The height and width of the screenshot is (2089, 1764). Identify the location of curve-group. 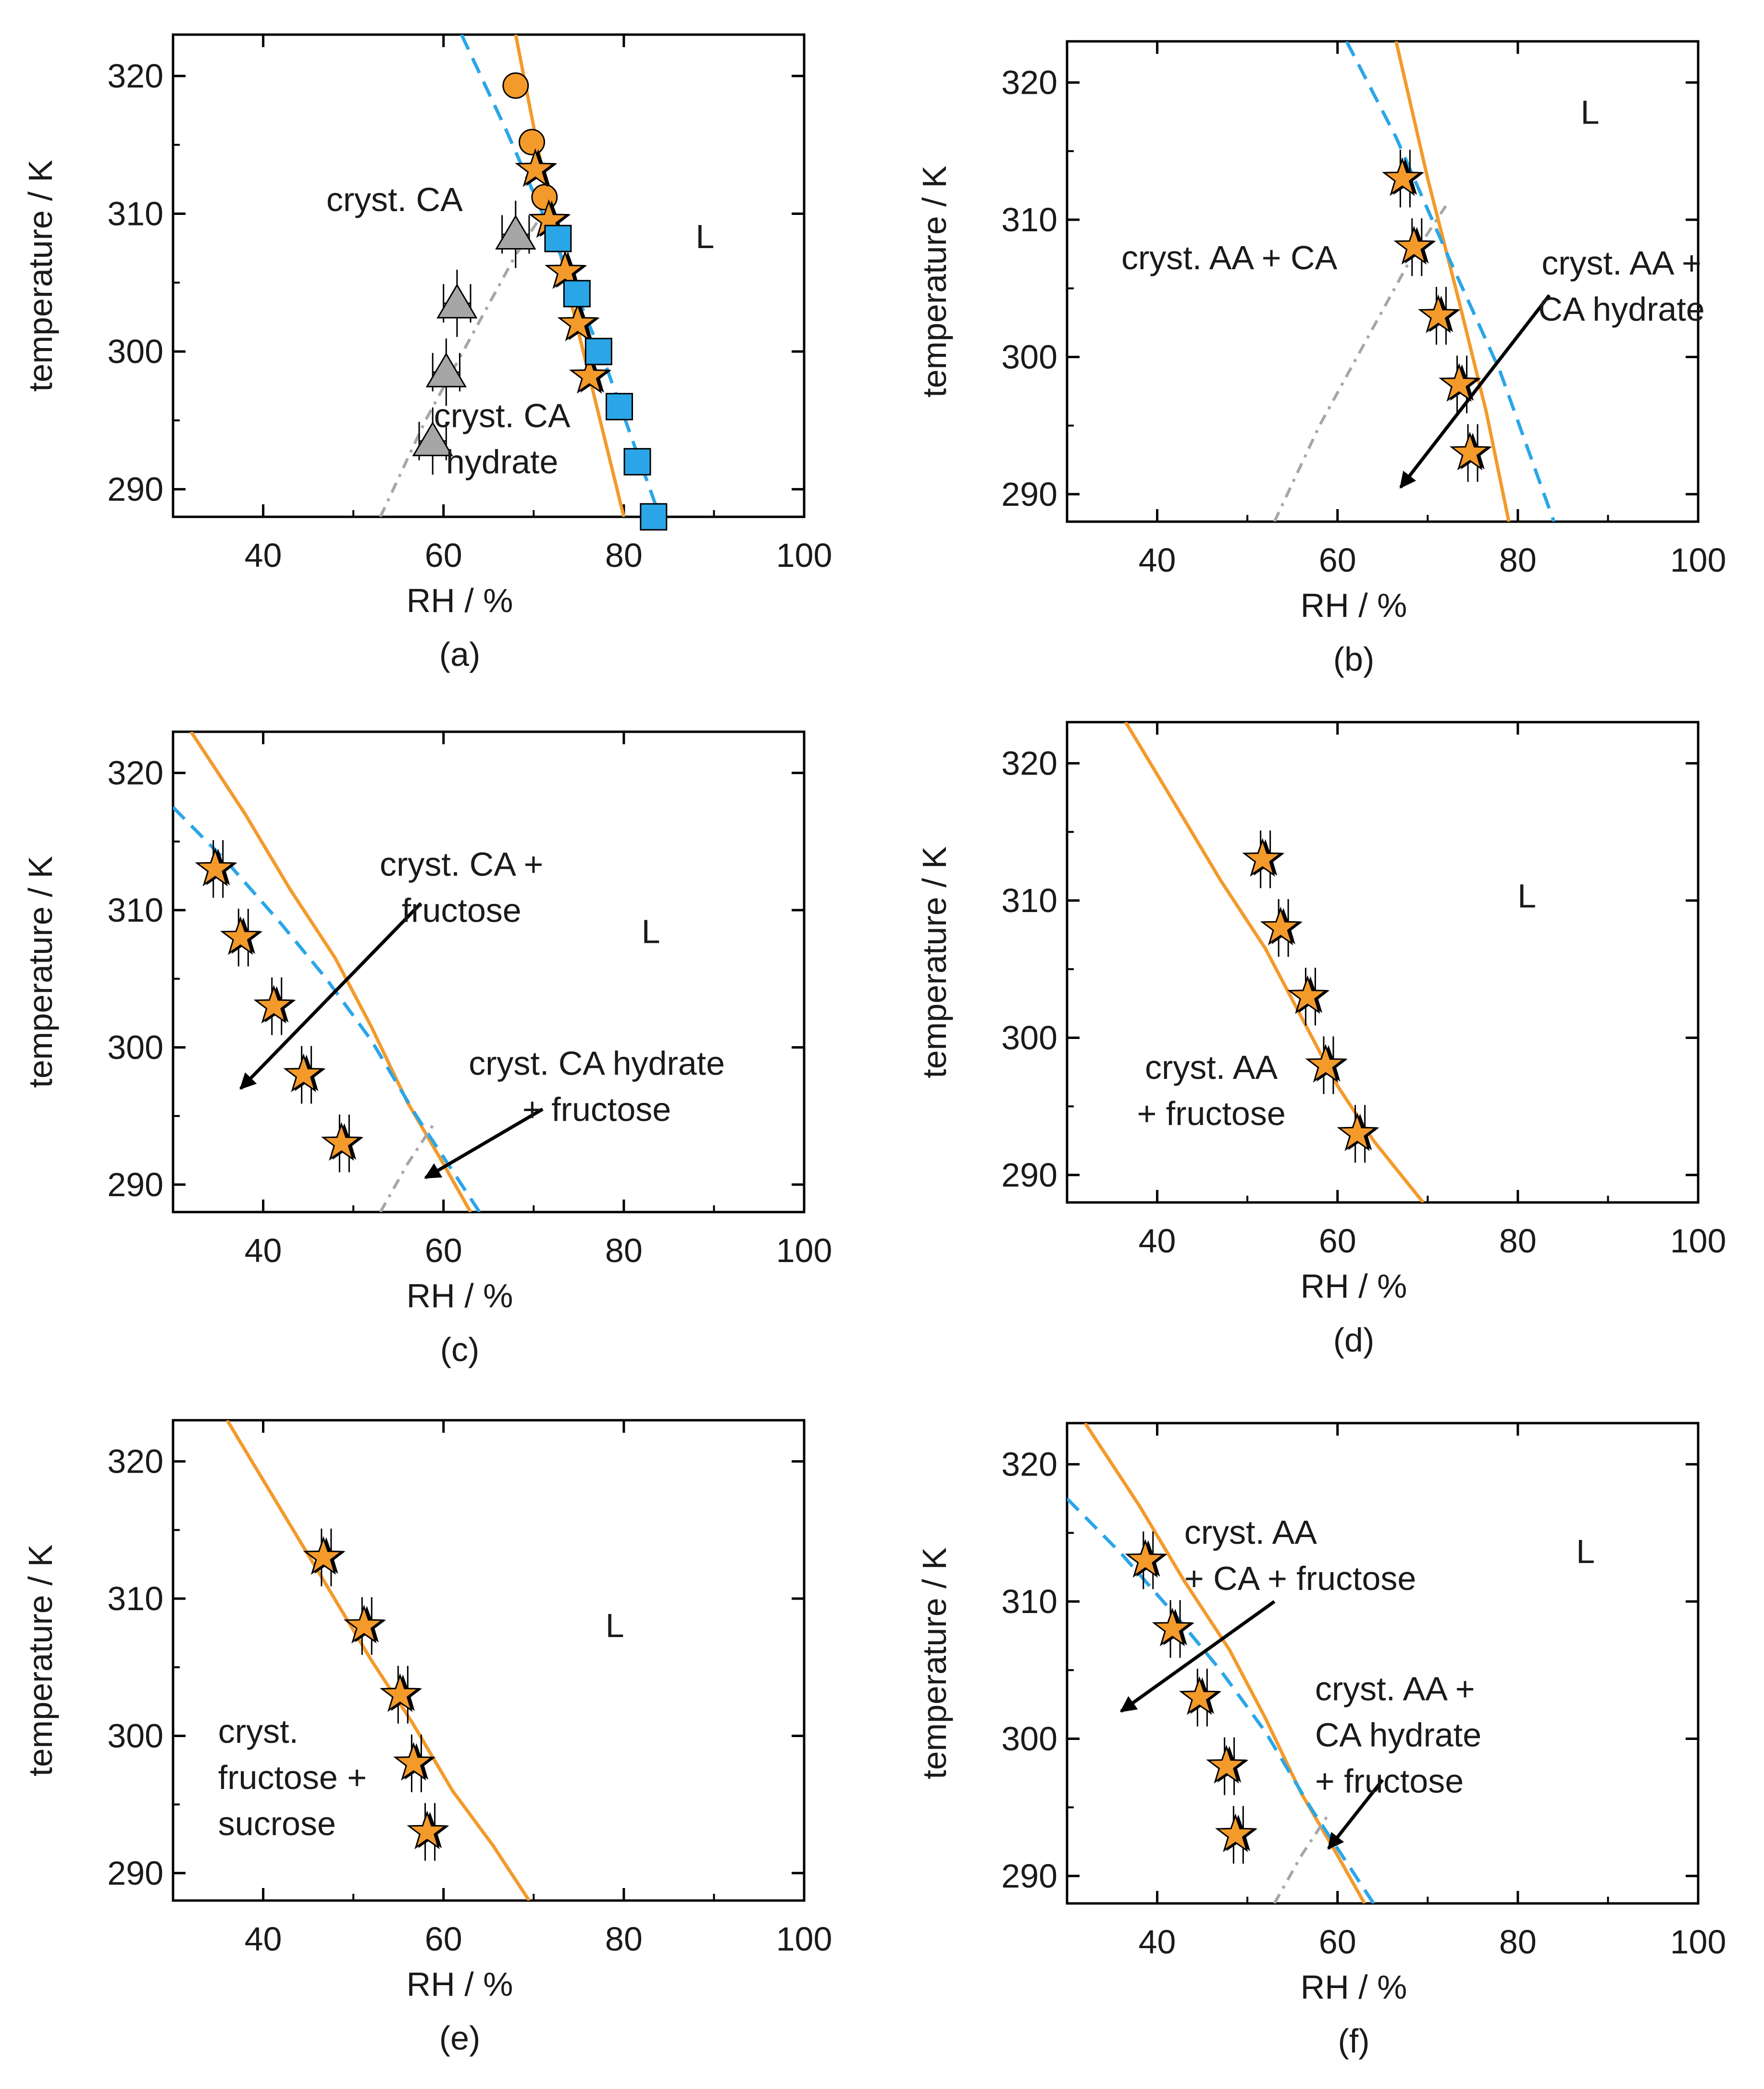
(1414, 281).